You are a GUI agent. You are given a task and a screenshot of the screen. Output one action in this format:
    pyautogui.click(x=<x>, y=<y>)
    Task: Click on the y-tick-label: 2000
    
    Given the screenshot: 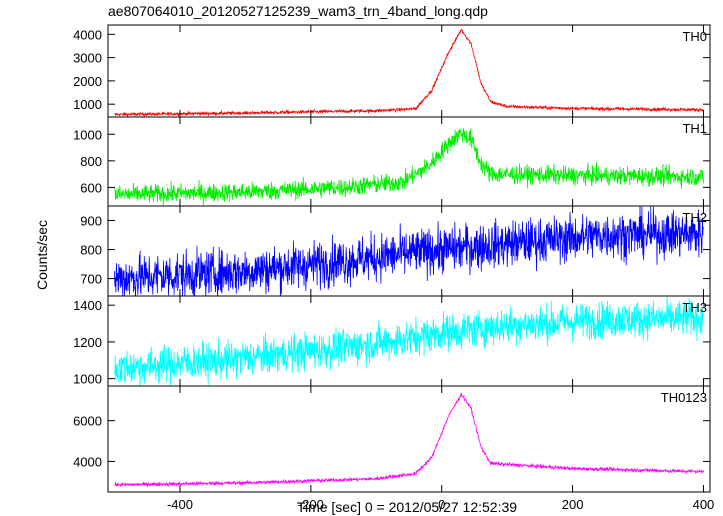 What is the action you would take?
    pyautogui.click(x=87, y=81)
    